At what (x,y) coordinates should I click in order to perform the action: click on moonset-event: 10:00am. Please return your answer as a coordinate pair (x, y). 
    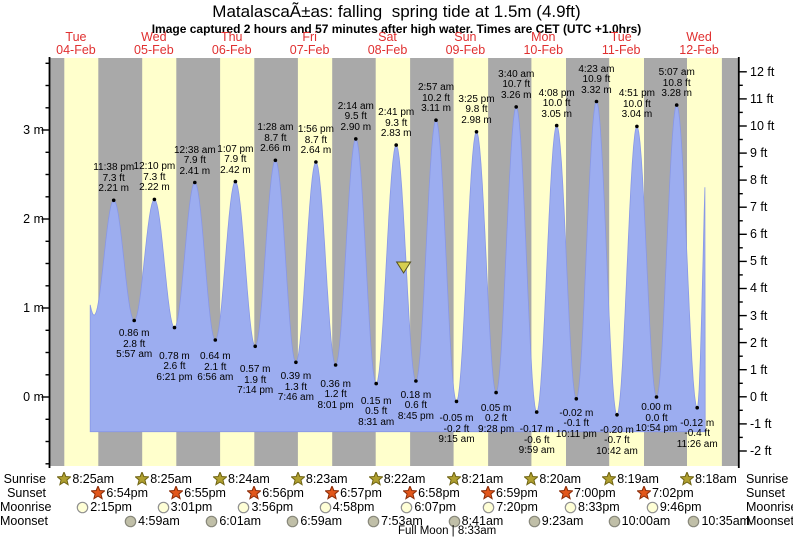
    Looking at the image, I should click on (639, 521).